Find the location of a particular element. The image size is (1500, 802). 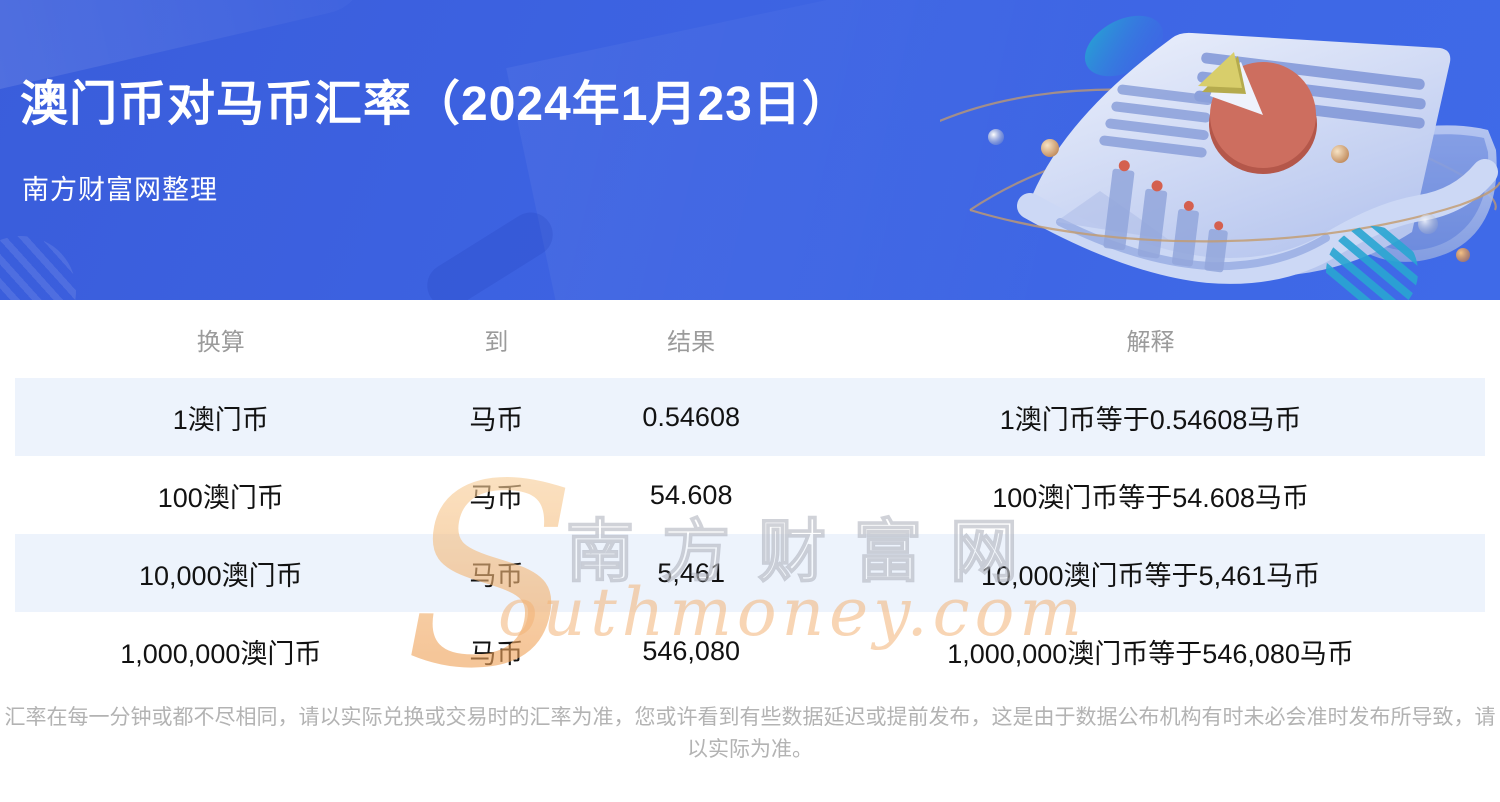

page-title: 澳门币对马币汇率（2024年1月23日） is located at coordinates (435, 104).